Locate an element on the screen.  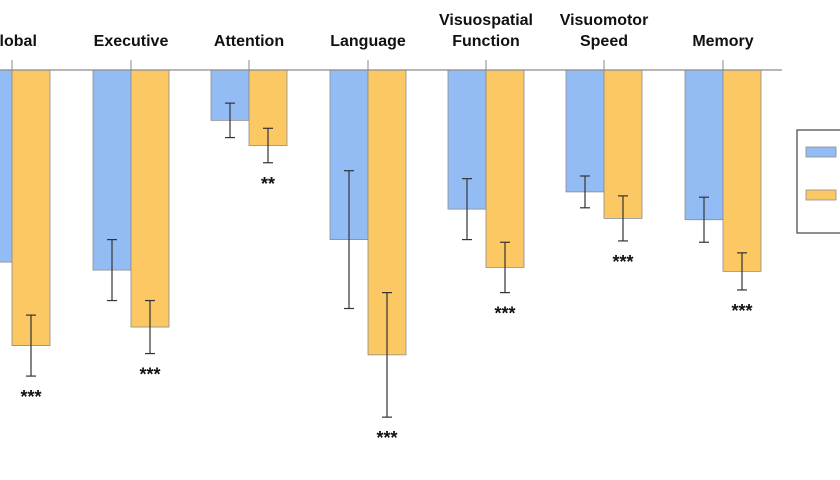
category-label: Language is located at coordinates (368, 41).